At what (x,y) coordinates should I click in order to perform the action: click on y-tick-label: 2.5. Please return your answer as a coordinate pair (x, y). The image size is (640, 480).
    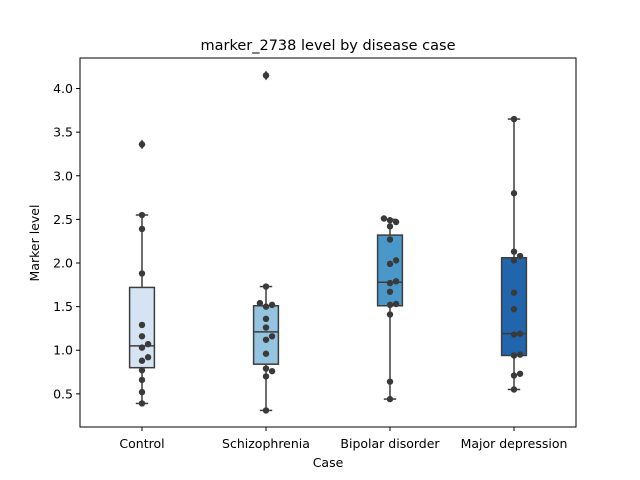
    Looking at the image, I should click on (63, 219).